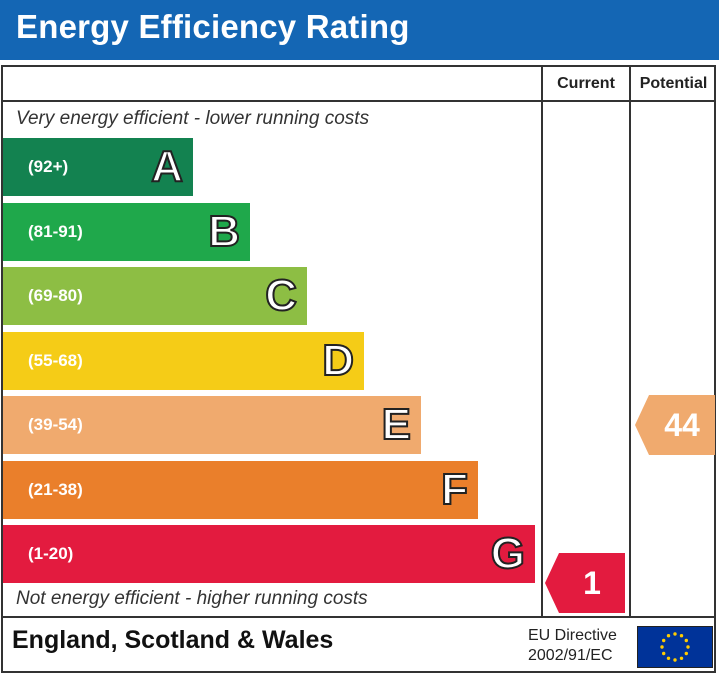  I want to click on eu-directive-line1: EU Directive, so click(572, 635).